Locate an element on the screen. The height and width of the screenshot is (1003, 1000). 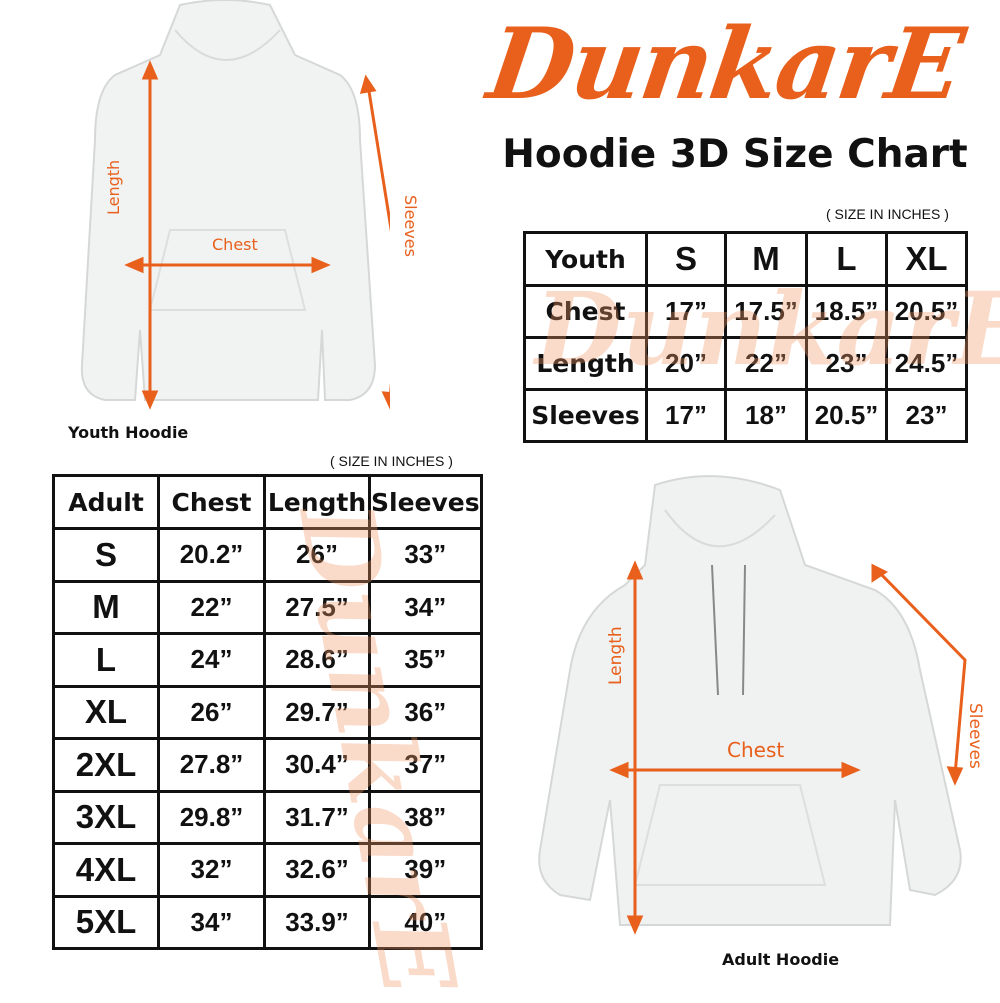
row-label: L is located at coordinates (106, 660).